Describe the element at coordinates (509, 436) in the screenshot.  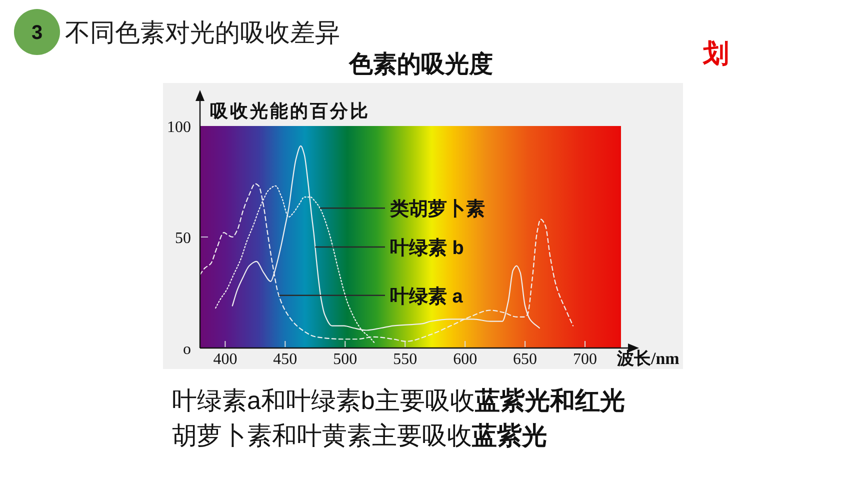
I see `annotation: 蓝紫光` at that location.